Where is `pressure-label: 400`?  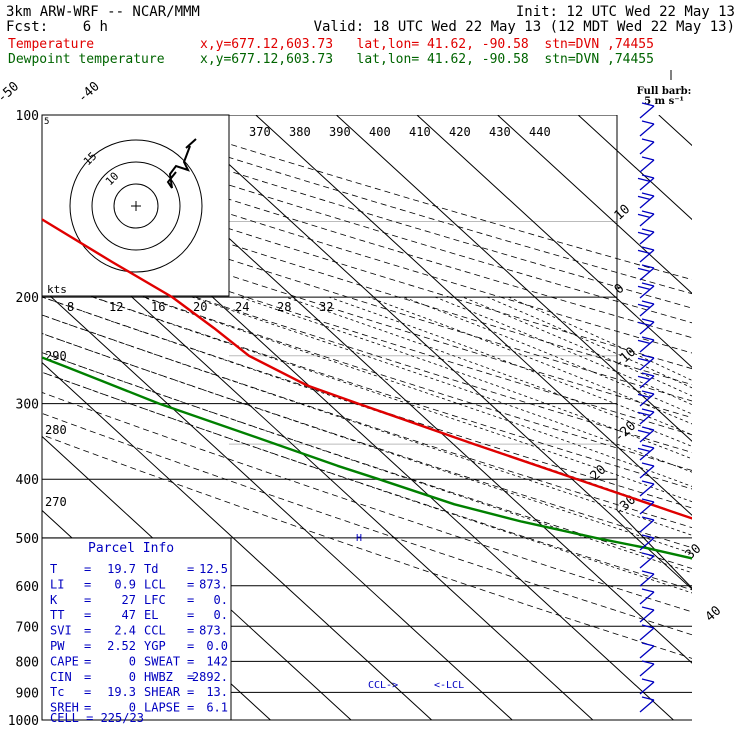 pressure-label: 400 is located at coordinates (27, 480).